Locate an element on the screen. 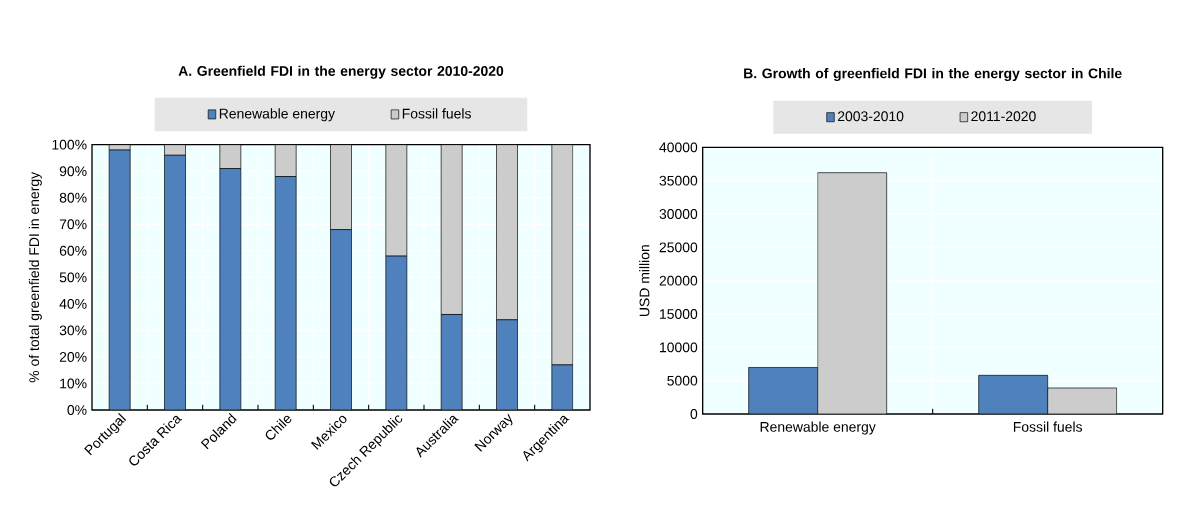 Image resolution: width=1184 pixels, height=506 pixels. y-axis-title: USD million is located at coordinates (644, 281).